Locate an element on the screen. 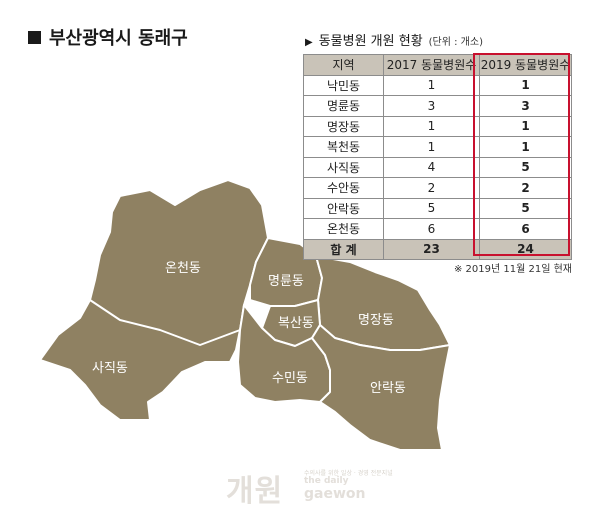  row-name: 사직동 is located at coordinates (343, 167).